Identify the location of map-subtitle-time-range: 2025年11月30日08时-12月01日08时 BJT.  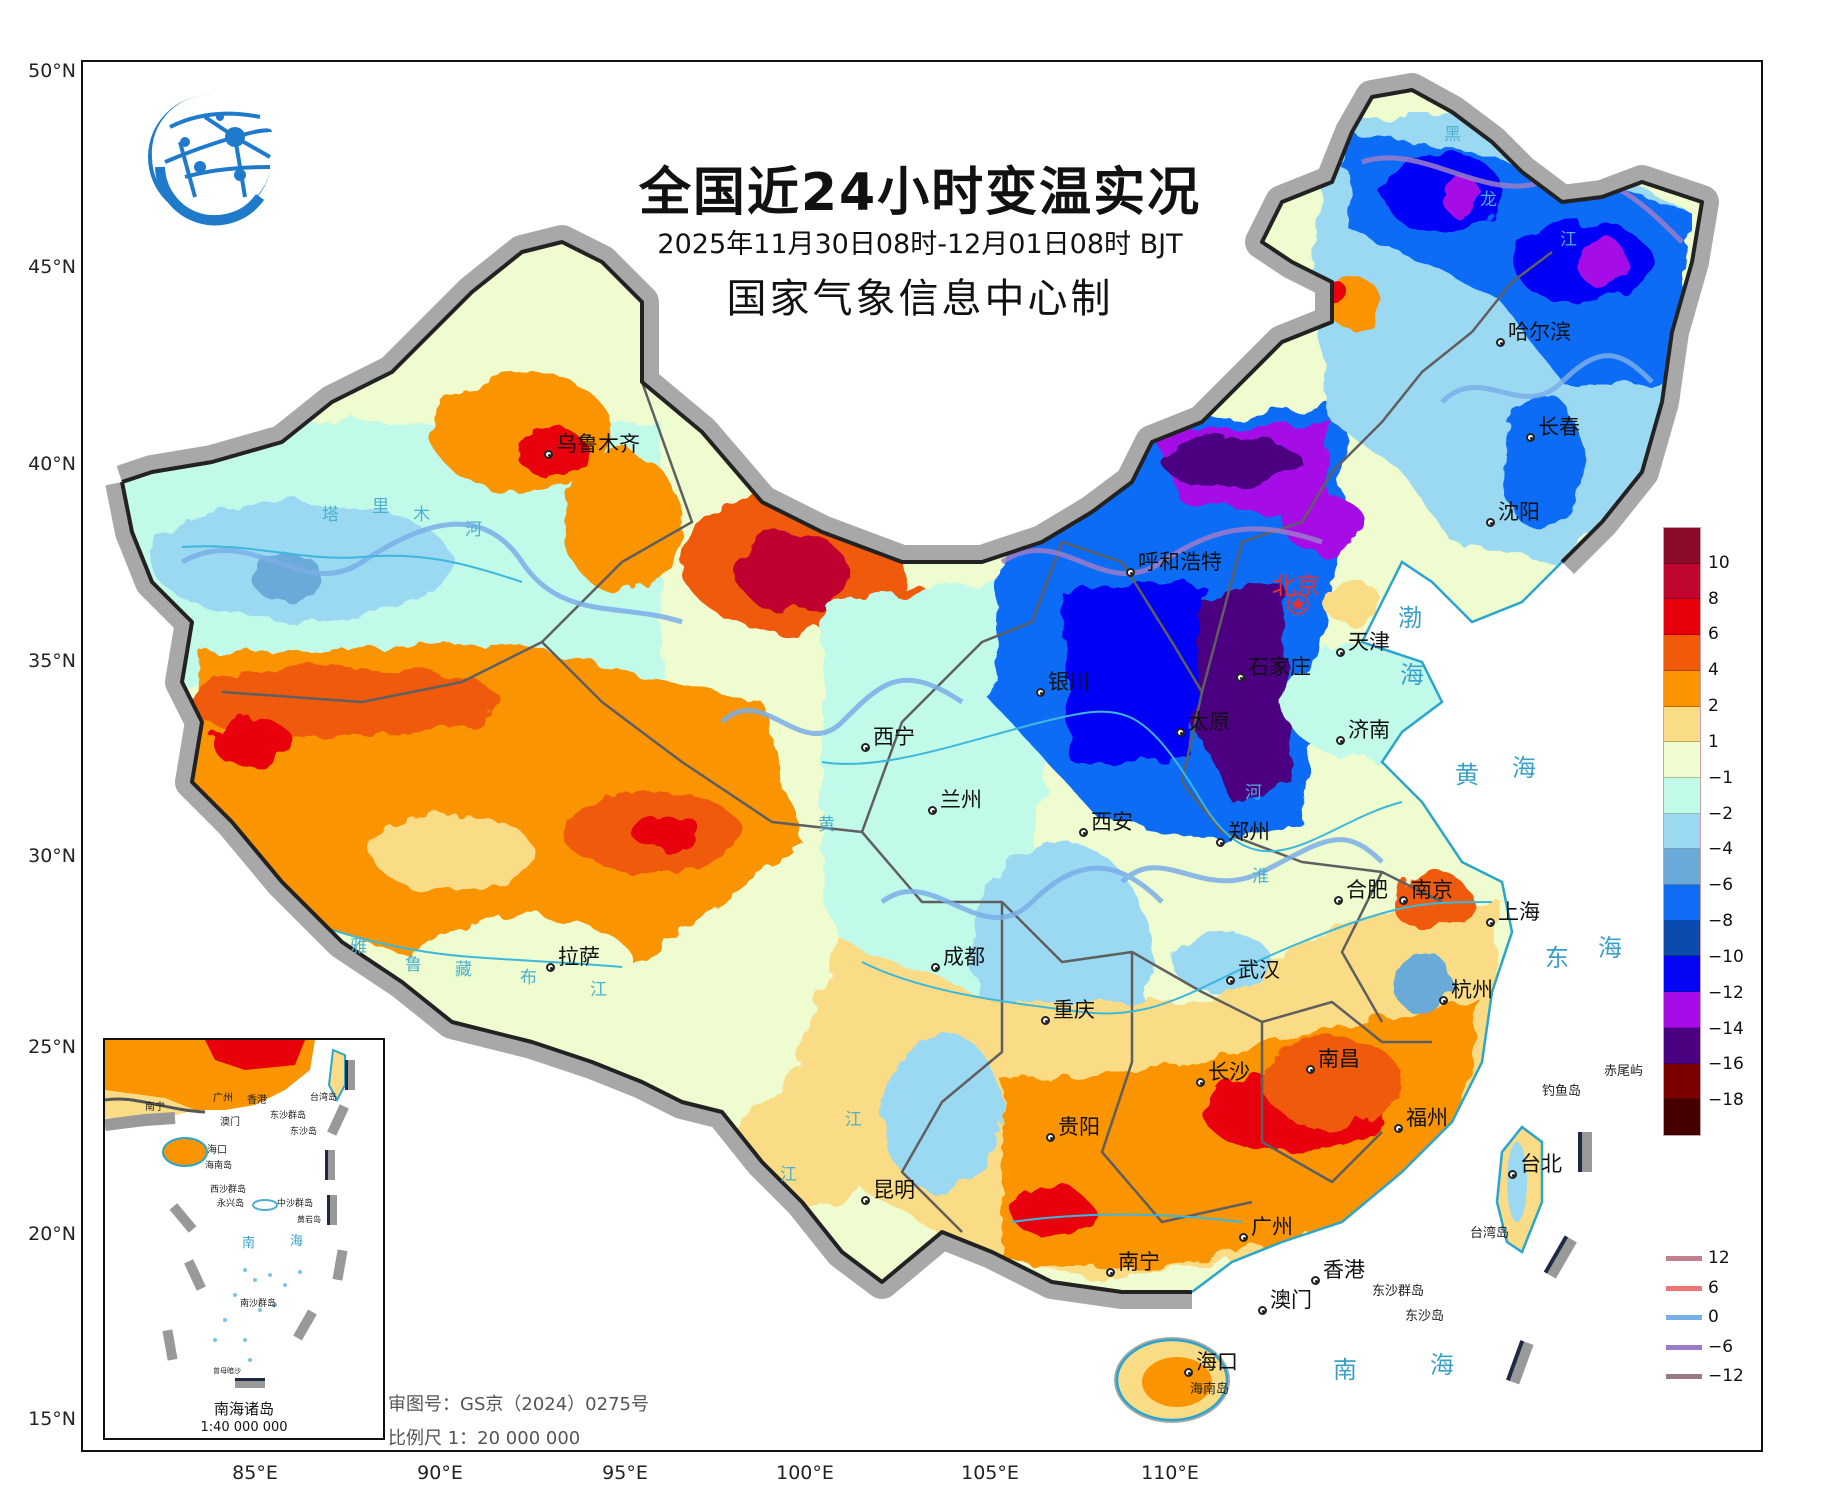
(920, 244).